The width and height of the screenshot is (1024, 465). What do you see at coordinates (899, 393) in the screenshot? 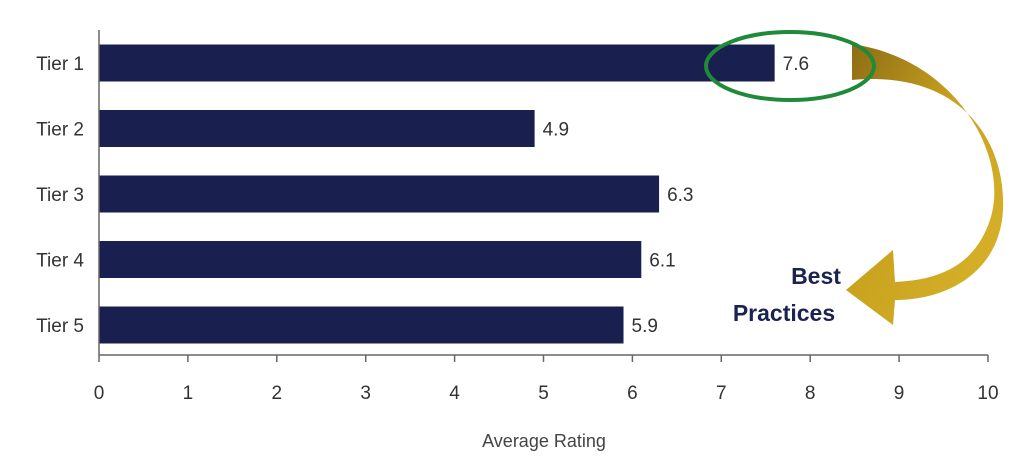
I see `x-tick-label-9: 9` at bounding box center [899, 393].